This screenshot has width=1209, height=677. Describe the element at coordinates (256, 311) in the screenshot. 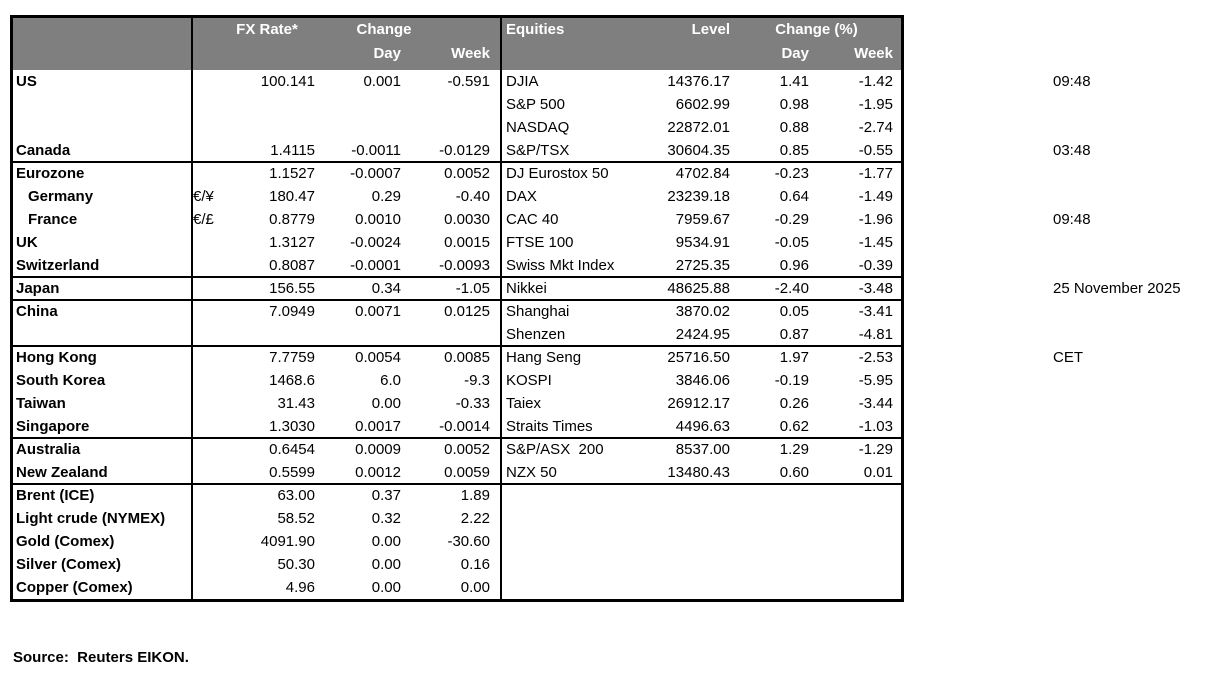

I see `fx-row: China 7.0949 0.0071 0.0125` at that location.